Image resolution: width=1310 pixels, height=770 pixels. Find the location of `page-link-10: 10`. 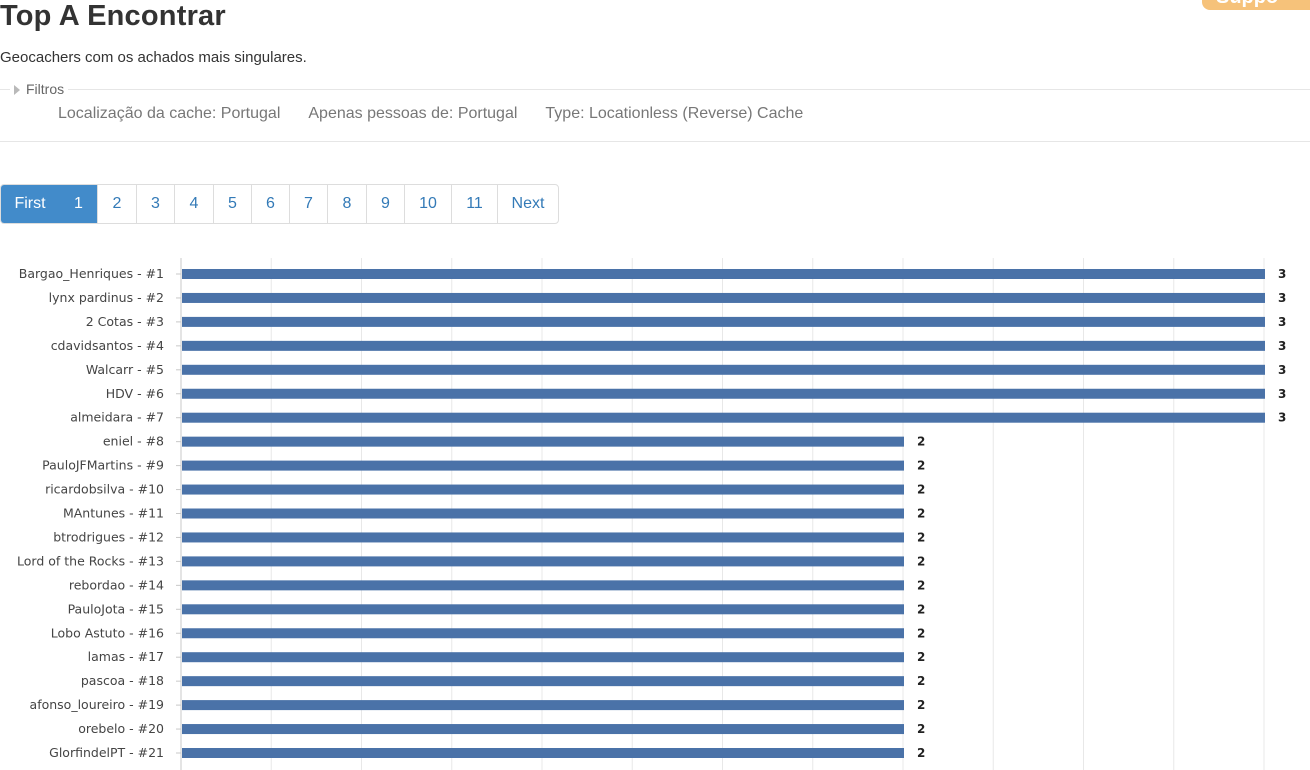

page-link-10: 10 is located at coordinates (427, 204).